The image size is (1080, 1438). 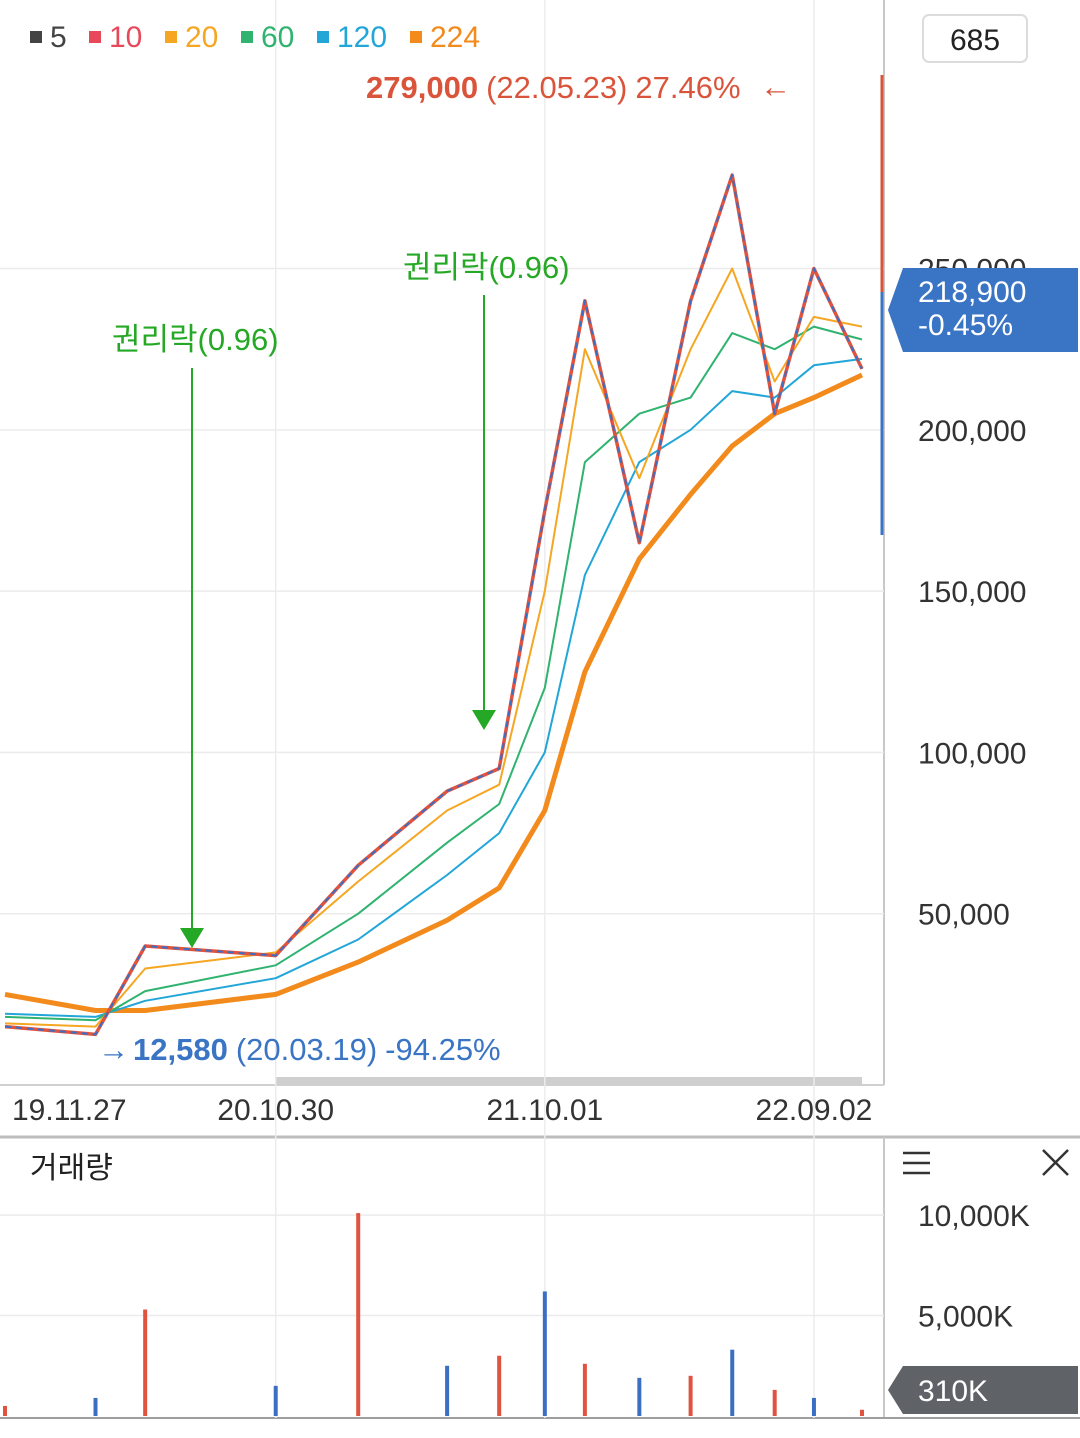 What do you see at coordinates (972, 292) in the screenshot?
I see `current-price-value: 218,900` at bounding box center [972, 292].